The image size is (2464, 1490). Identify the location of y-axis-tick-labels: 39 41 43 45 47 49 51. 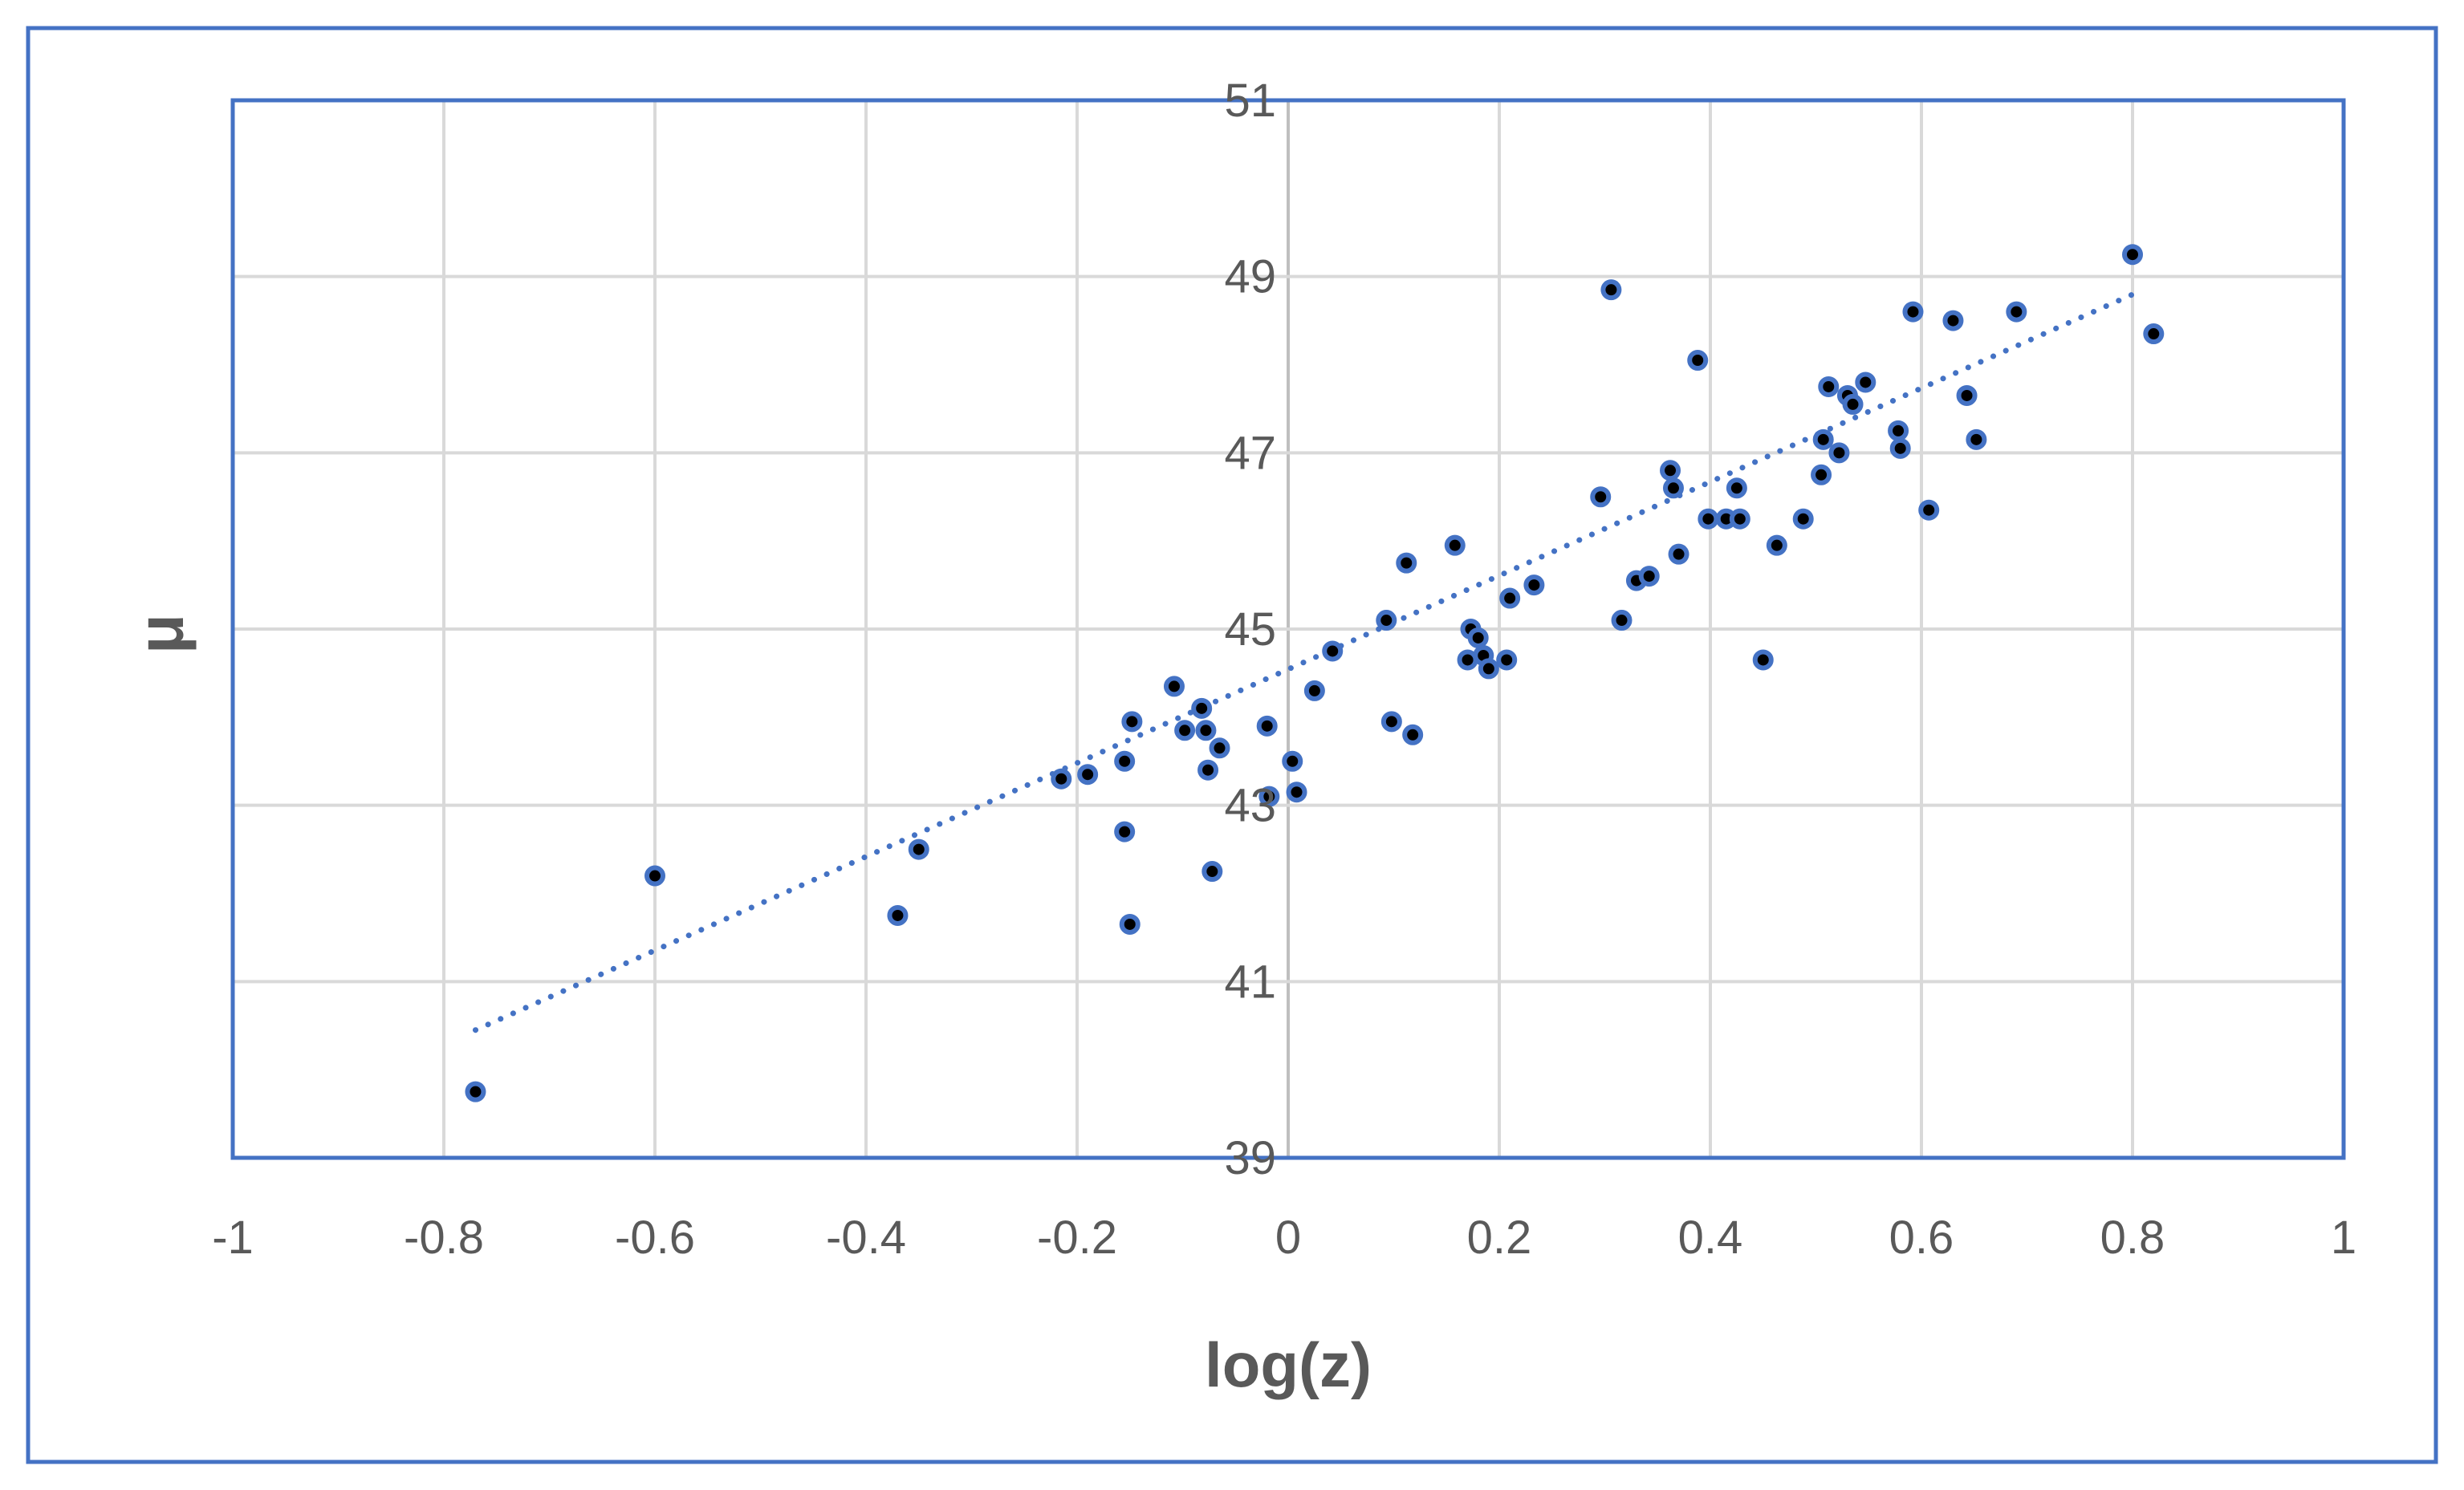
(1250, 629).